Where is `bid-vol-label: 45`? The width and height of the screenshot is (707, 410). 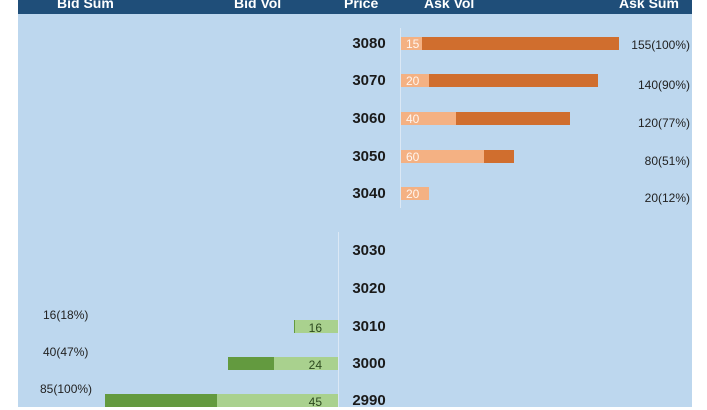 bid-vol-label: 45 is located at coordinates (315, 402).